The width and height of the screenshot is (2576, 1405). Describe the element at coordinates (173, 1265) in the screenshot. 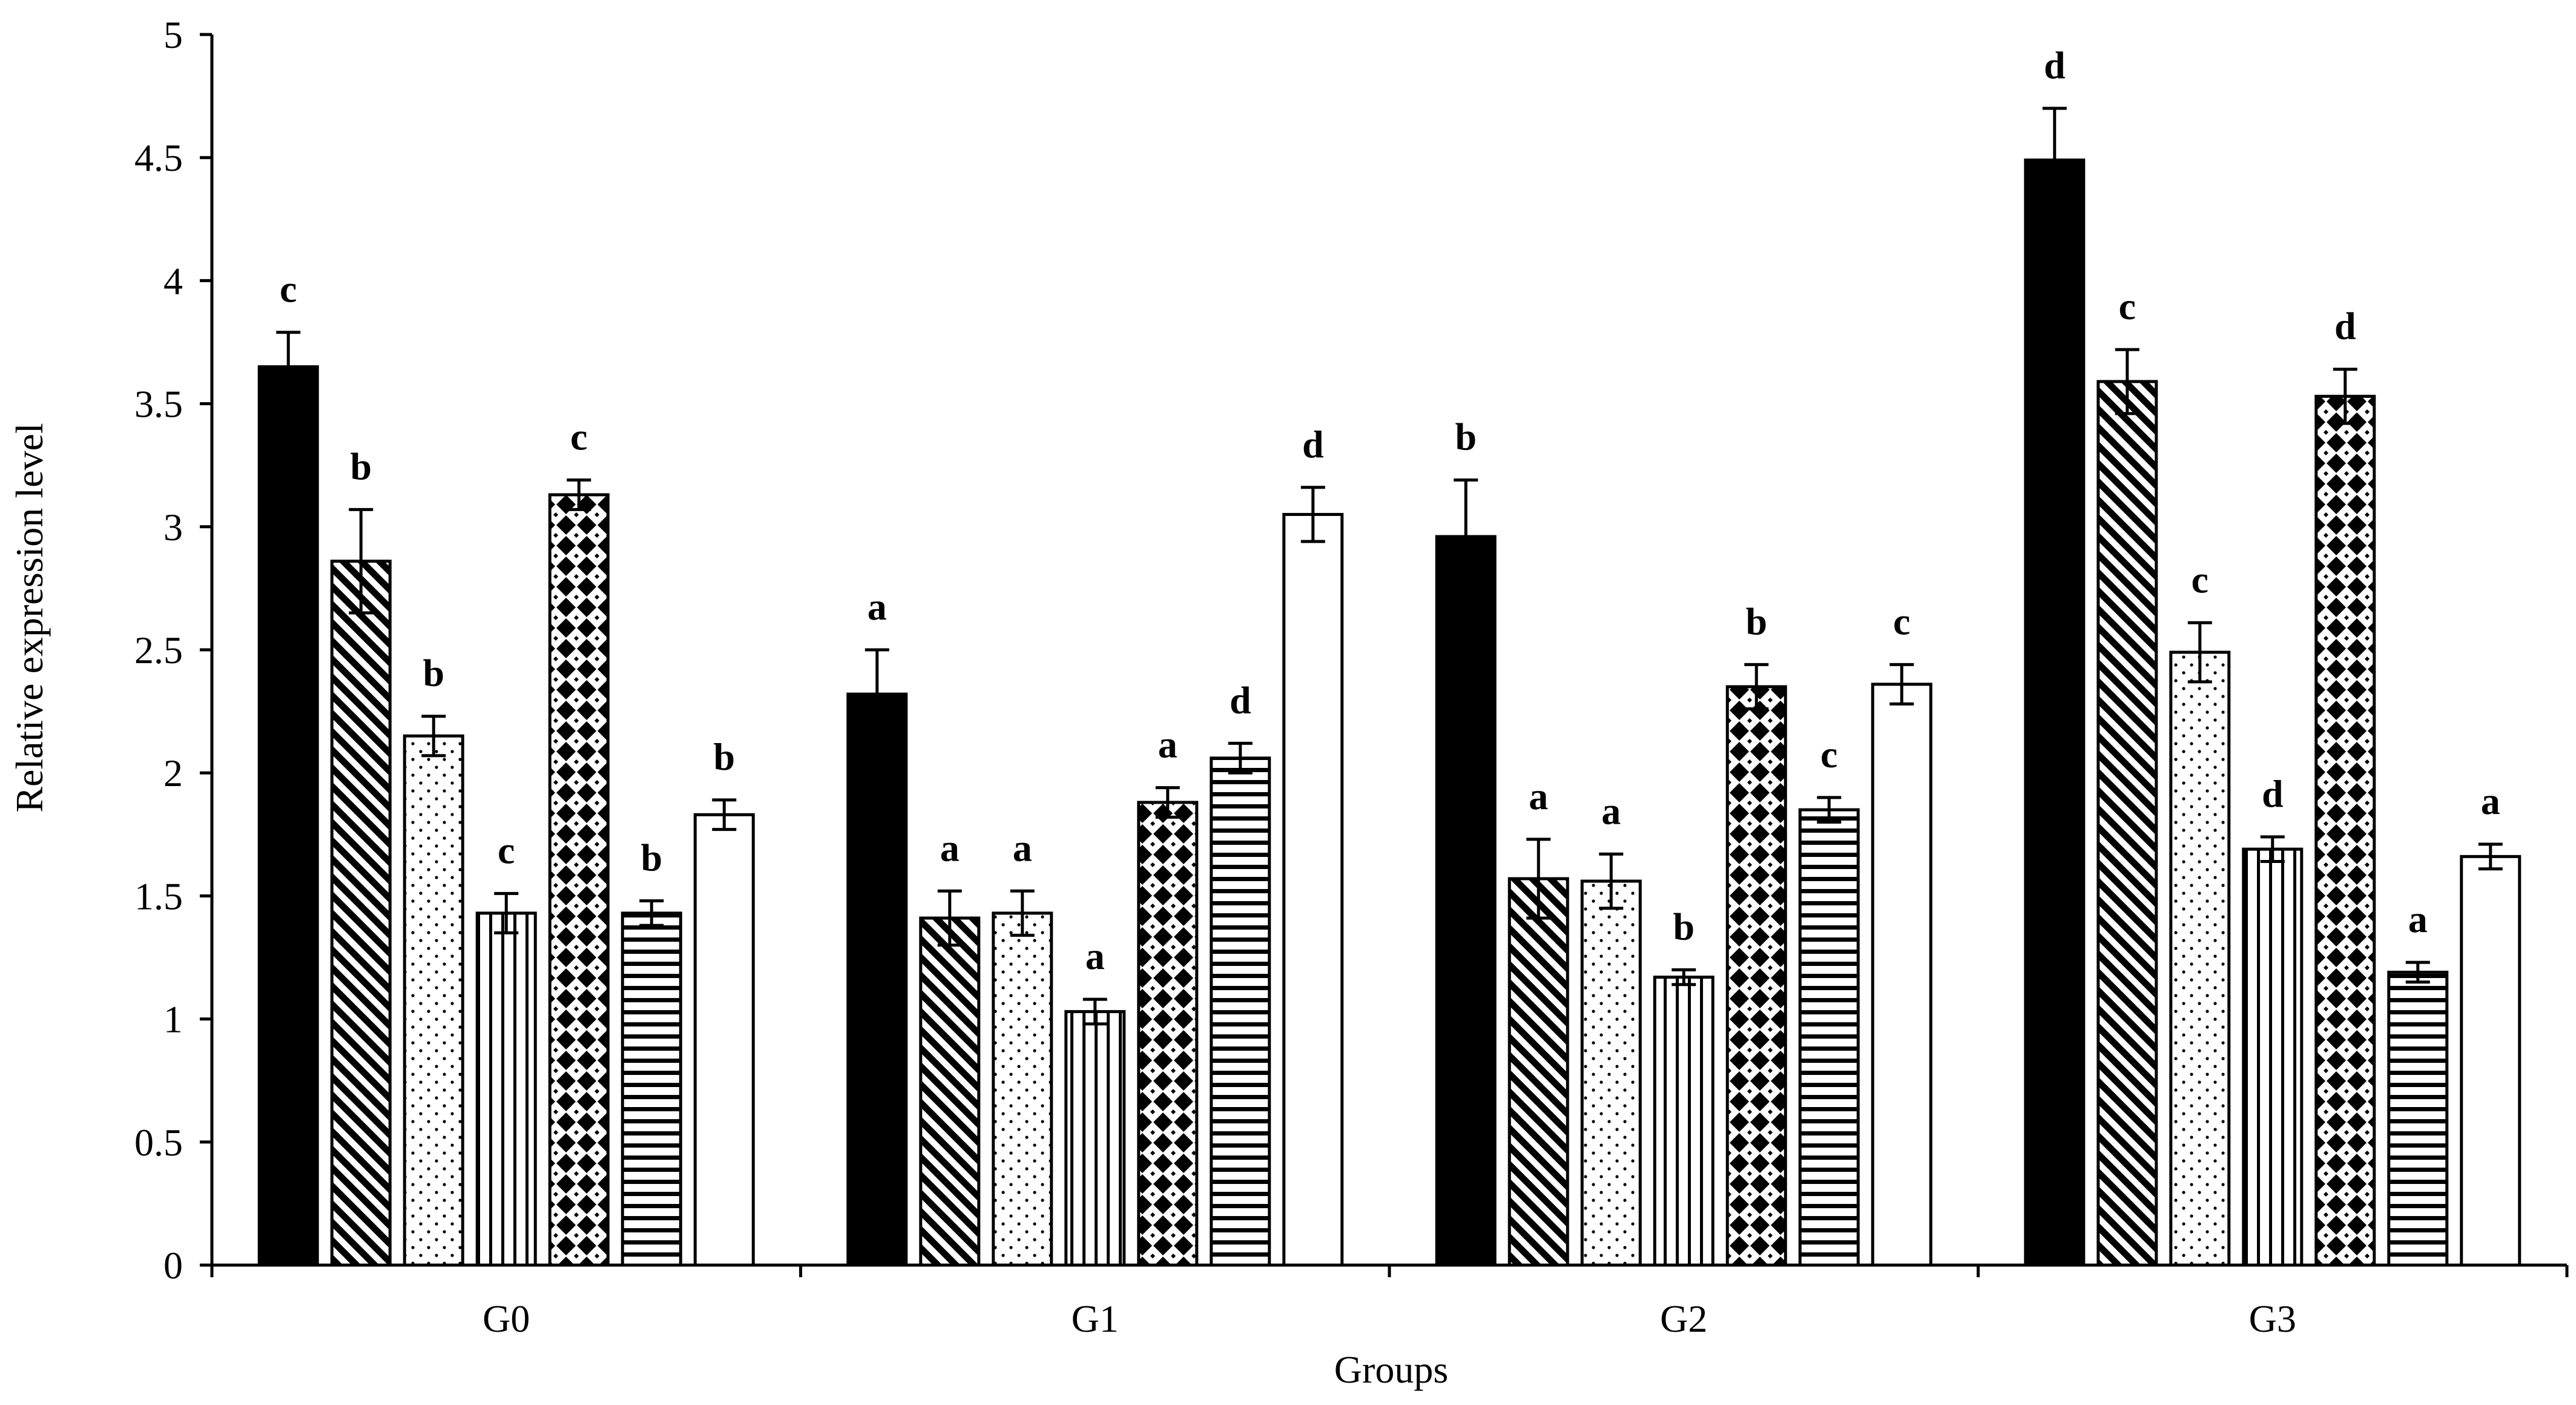

I see `y-tick-label: 0` at that location.